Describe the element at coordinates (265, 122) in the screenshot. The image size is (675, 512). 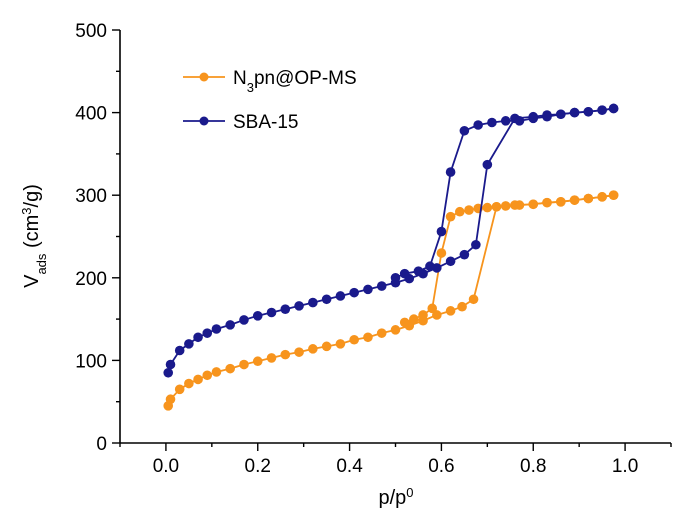
I see `legend-label-sba-15: SBA-15` at that location.